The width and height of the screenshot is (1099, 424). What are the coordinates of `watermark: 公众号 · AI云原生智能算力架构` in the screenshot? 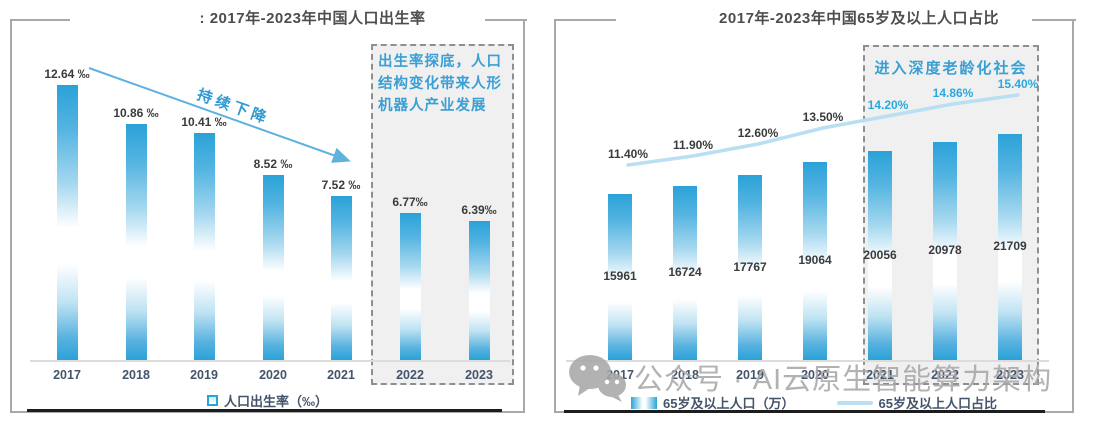 It's located at (809, 377).